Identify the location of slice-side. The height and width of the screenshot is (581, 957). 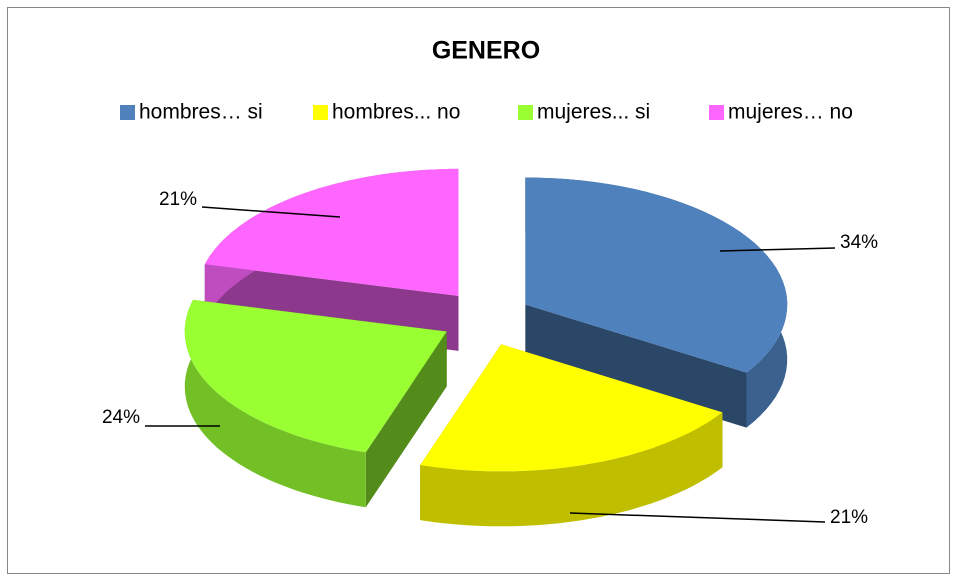
(636, 366).